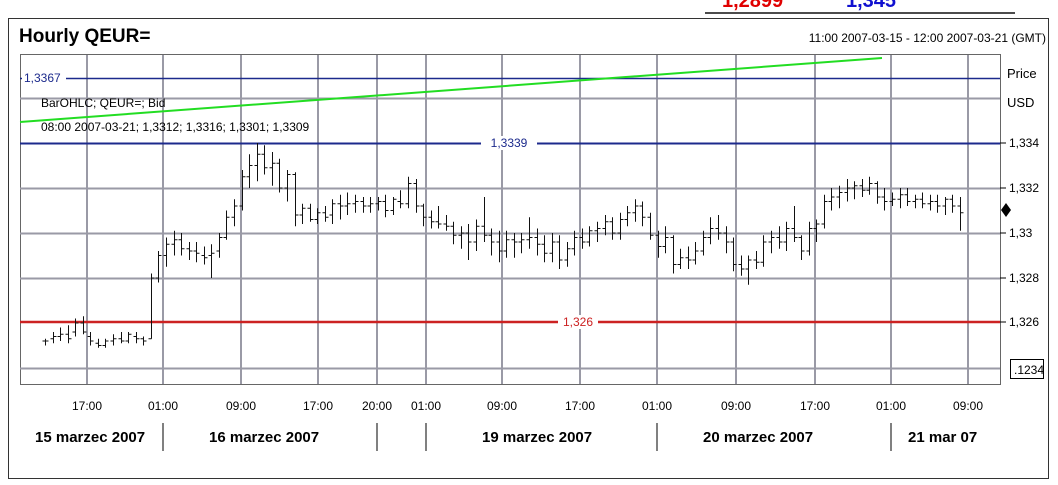 The image size is (1058, 485). Describe the element at coordinates (758, 437) in the screenshot. I see `date-label: 20 marzec 2007` at that location.